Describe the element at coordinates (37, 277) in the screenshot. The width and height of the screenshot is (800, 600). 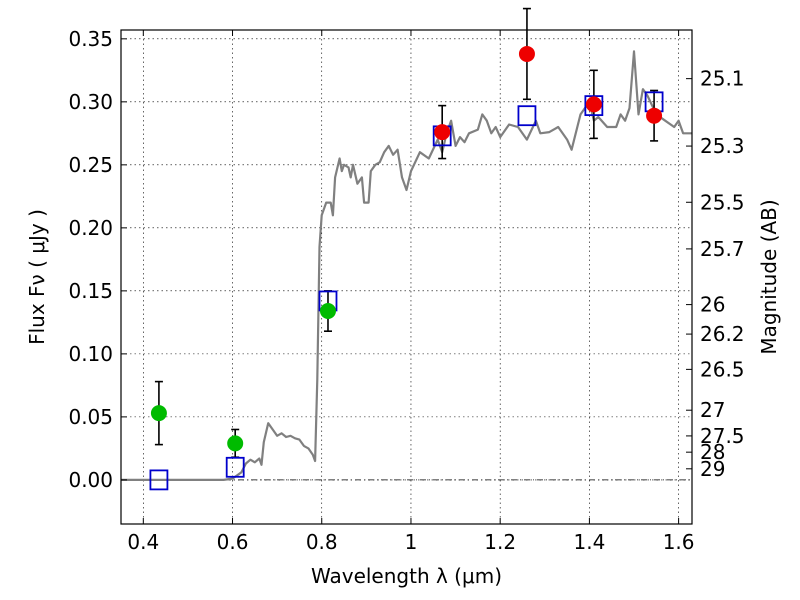
I see `y-axis-label: Flux Fν ( μJy )` at that location.